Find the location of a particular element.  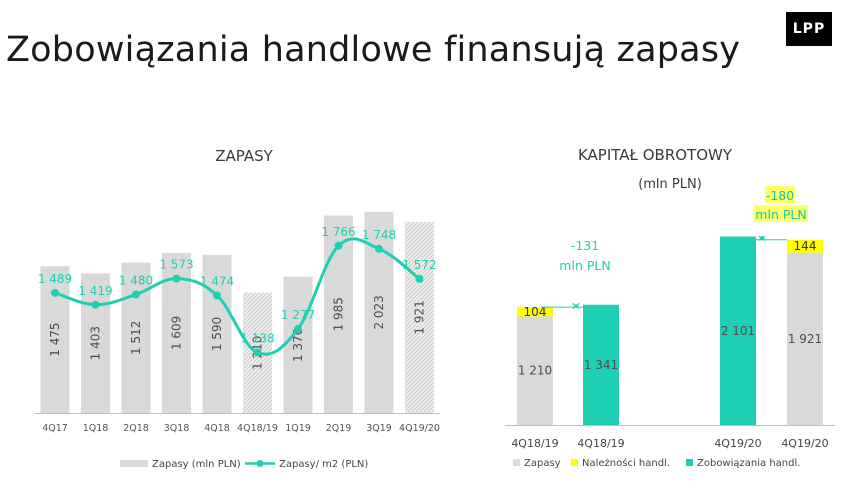

legend-marker-m2 is located at coordinates (260, 463).